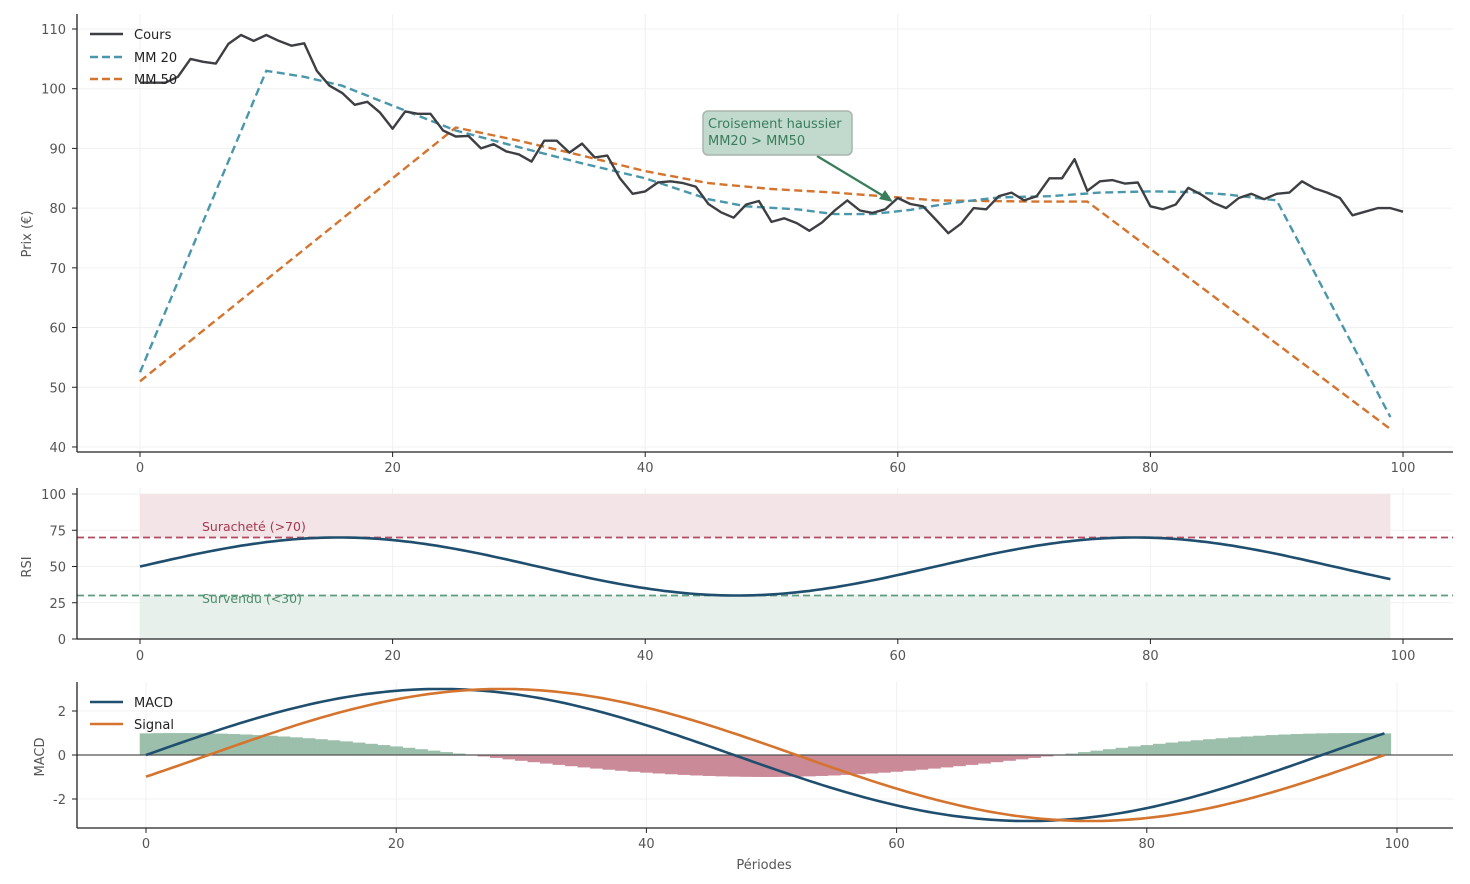  What do you see at coordinates (155, 80) in the screenshot?
I see `legend-label-mm50: MM 50` at bounding box center [155, 80].